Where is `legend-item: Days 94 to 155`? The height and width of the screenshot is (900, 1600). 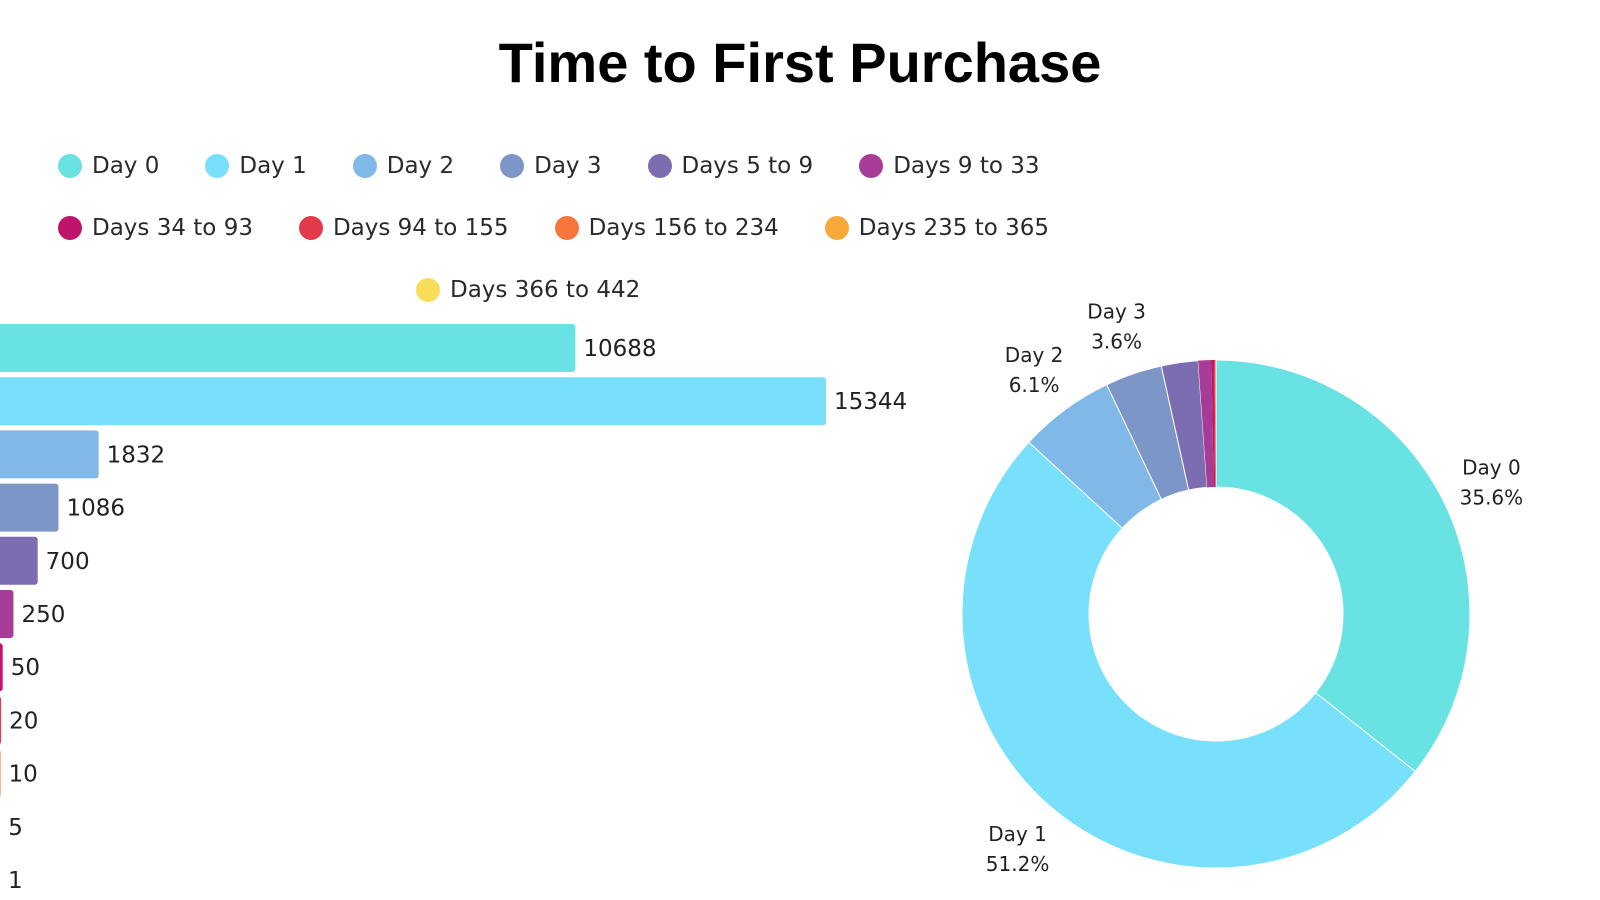 legend-item: Days 94 to 155 is located at coordinates (403, 228).